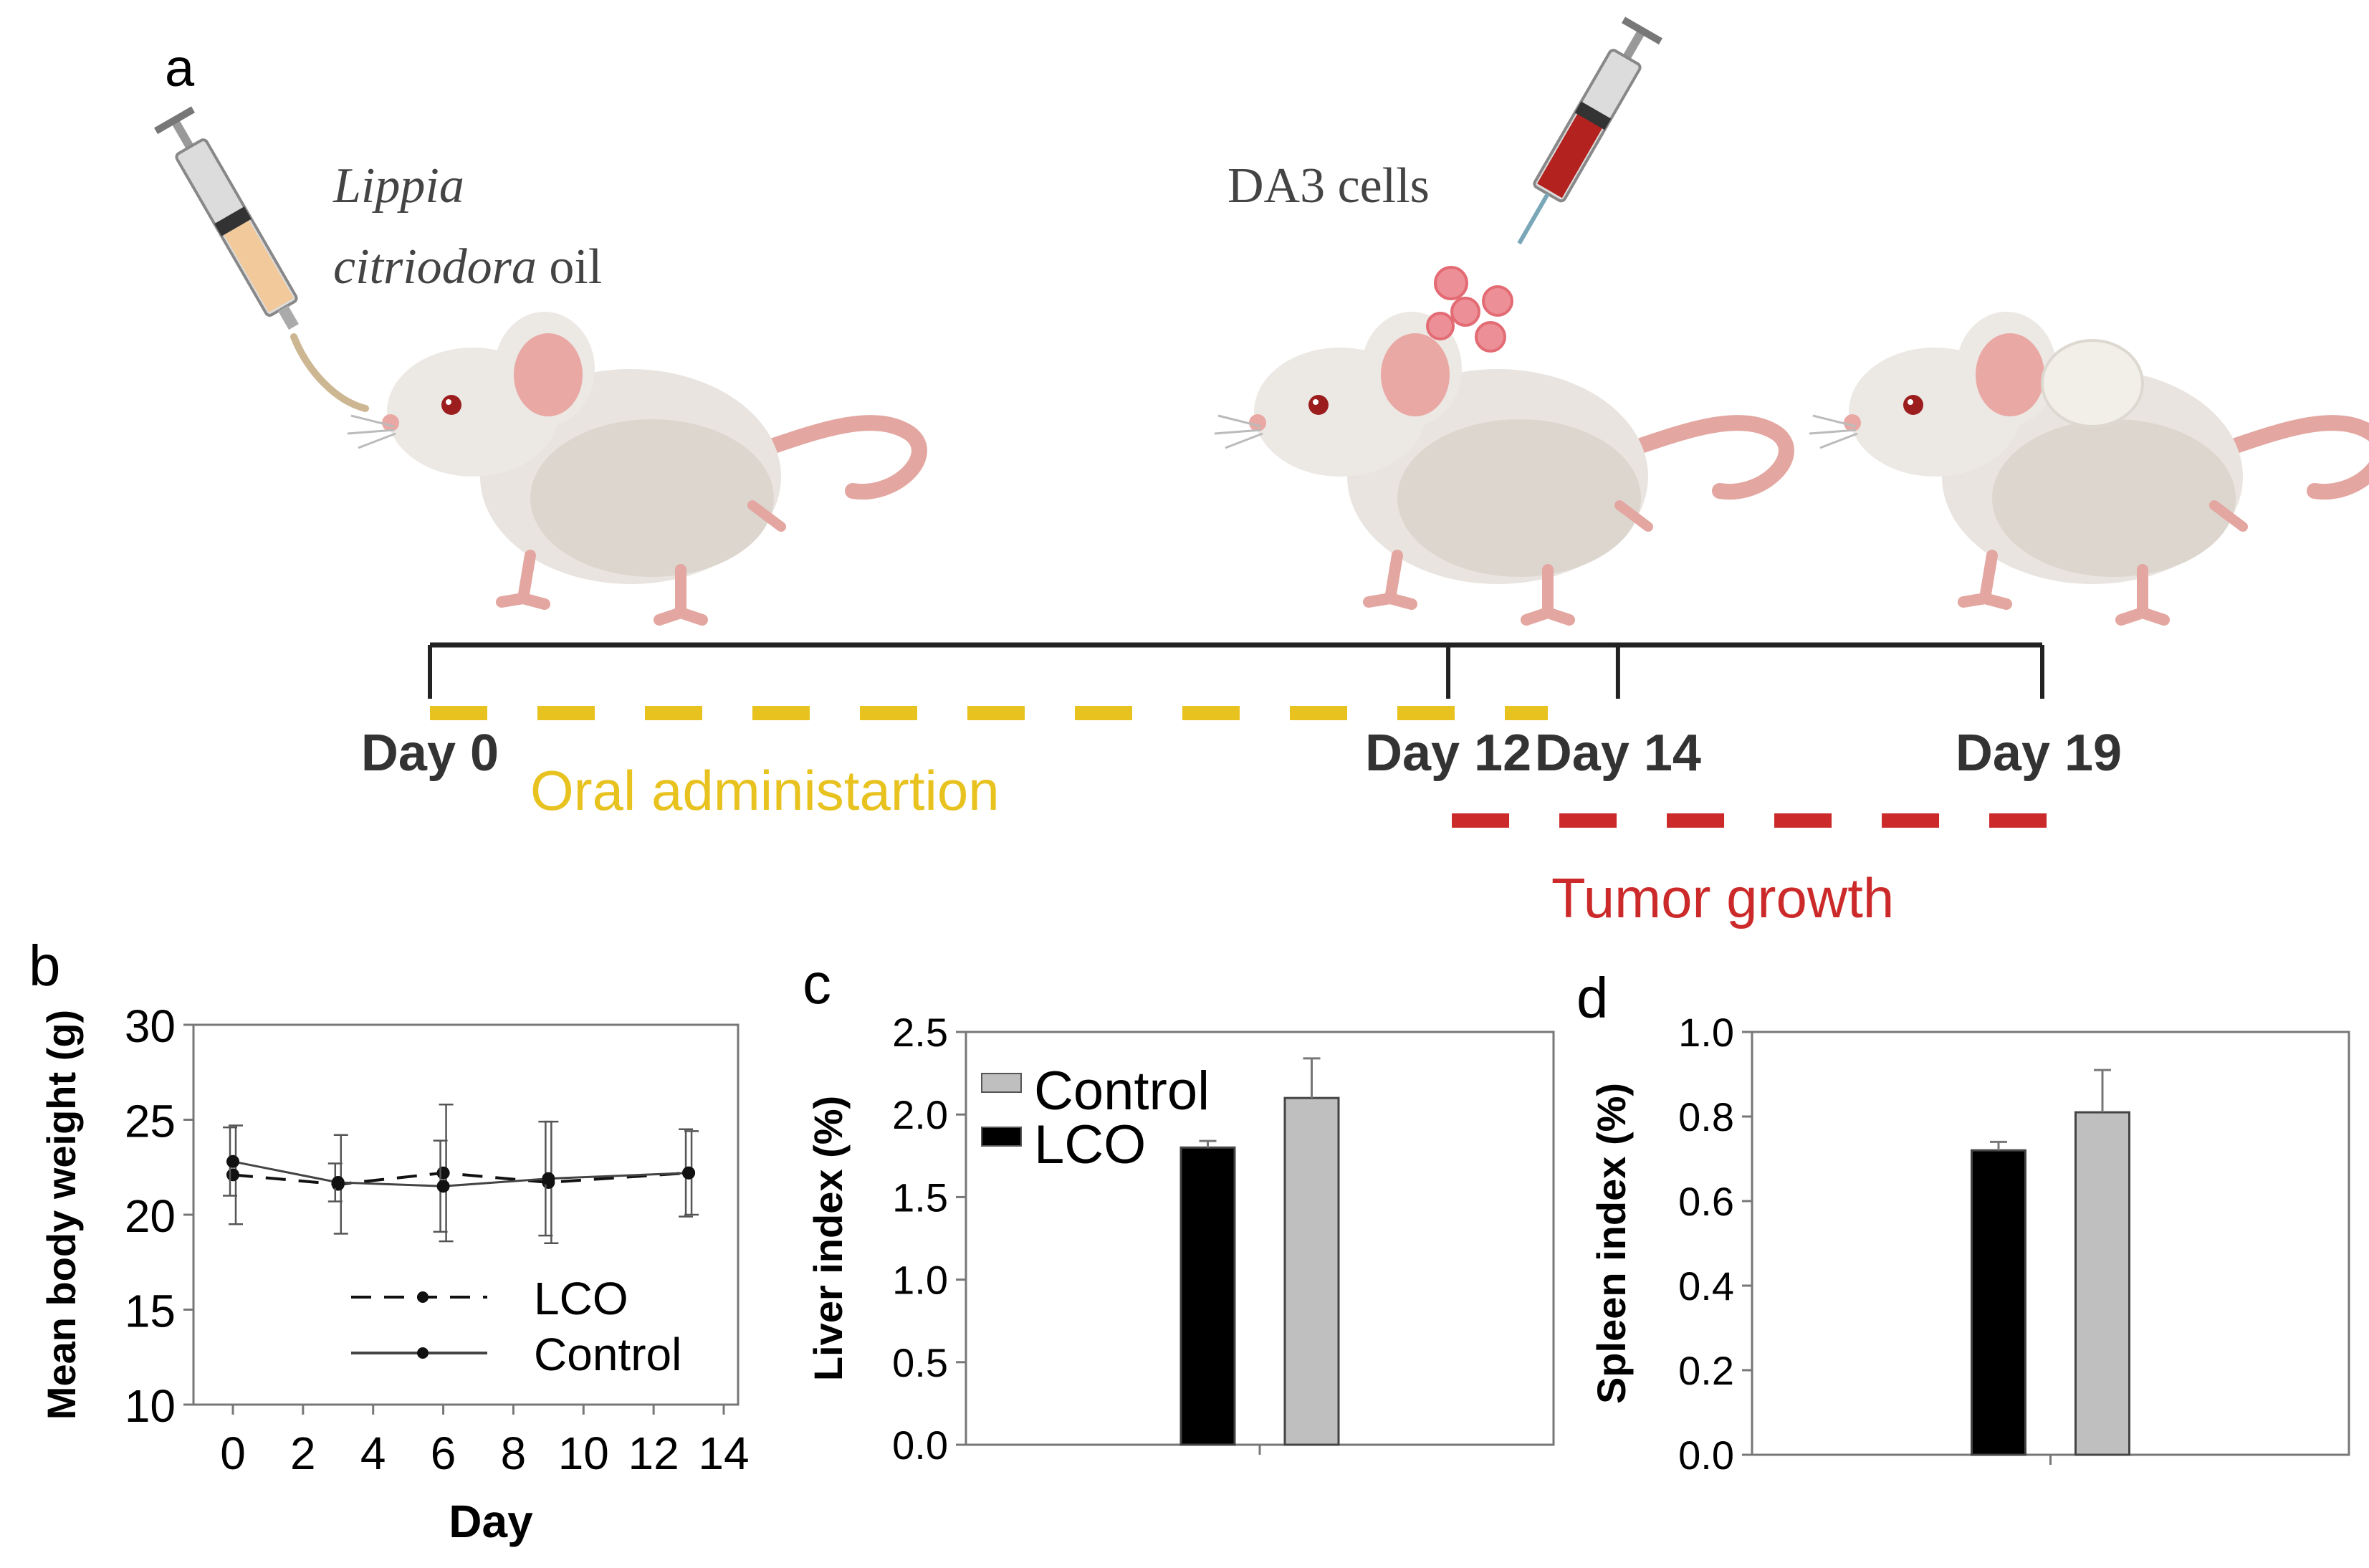  What do you see at coordinates (491, 1522) in the screenshot?
I see `panel-b-xlabel: Day` at bounding box center [491, 1522].